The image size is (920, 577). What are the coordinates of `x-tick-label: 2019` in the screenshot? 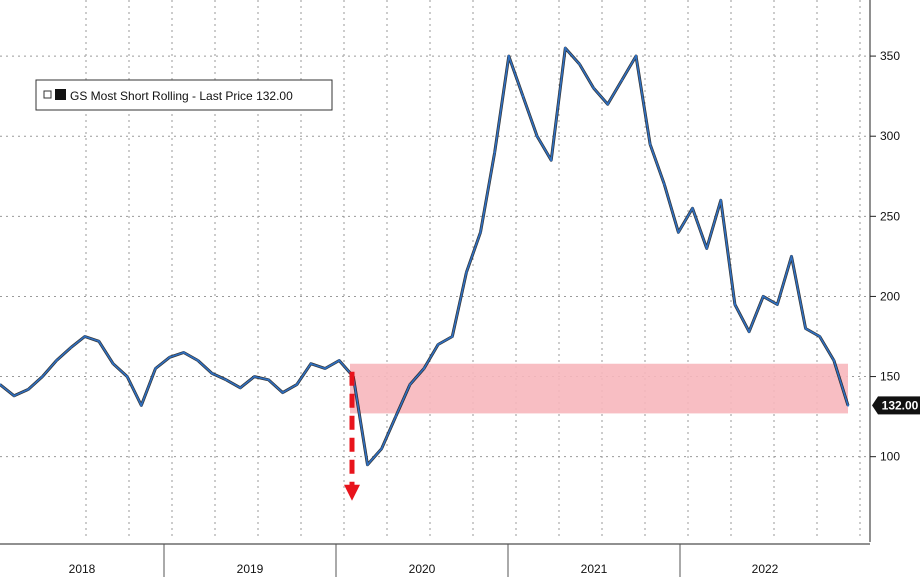 It's located at (250, 569).